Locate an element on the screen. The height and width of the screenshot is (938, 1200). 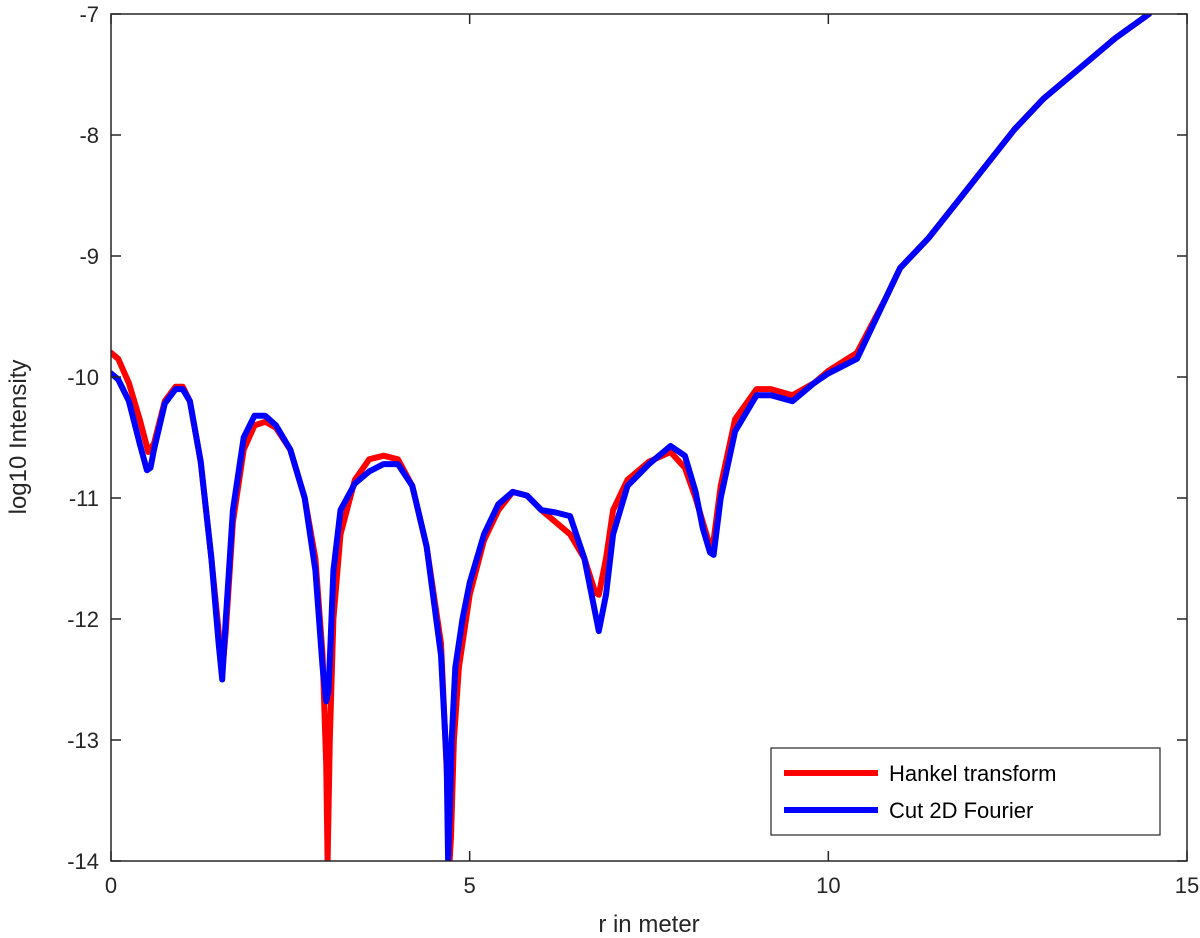
y-tick-label: -12 is located at coordinates (83, 619).